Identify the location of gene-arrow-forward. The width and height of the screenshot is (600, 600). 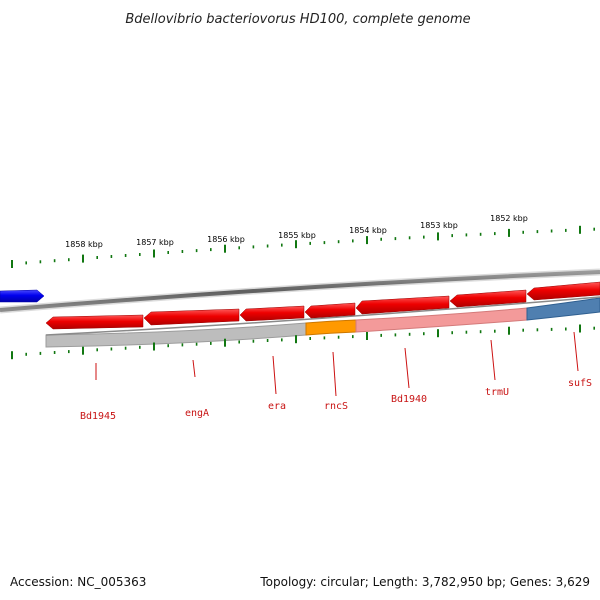
(22, 296).